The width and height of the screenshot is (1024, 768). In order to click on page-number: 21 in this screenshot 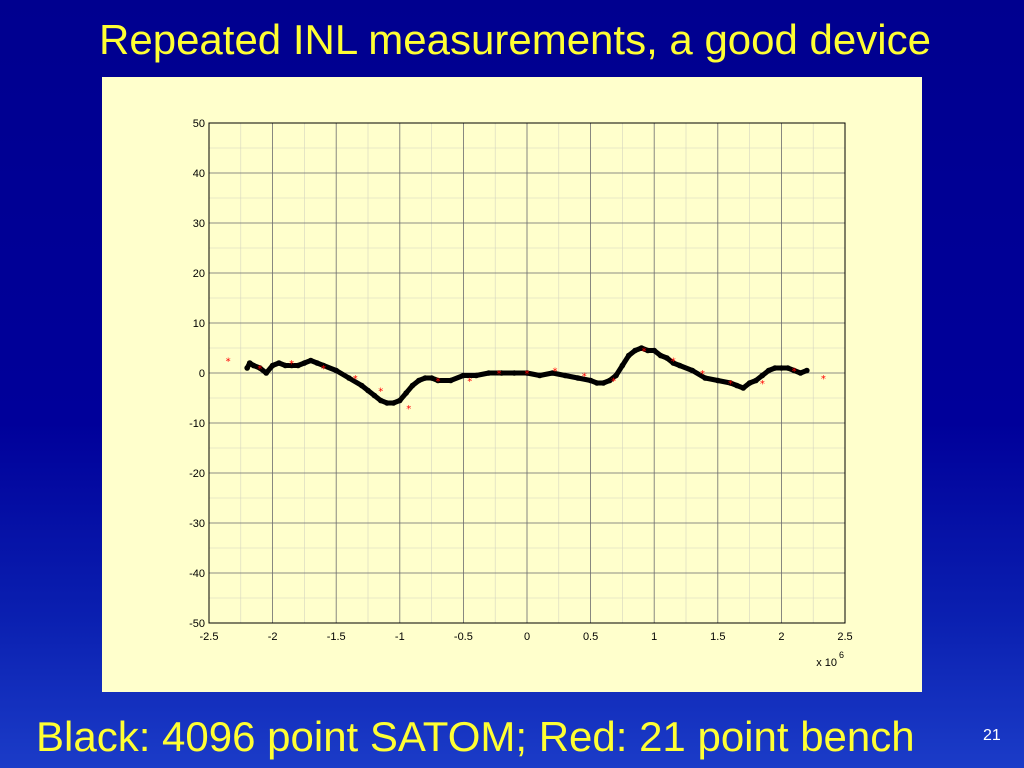, I will do `click(992, 735)`.